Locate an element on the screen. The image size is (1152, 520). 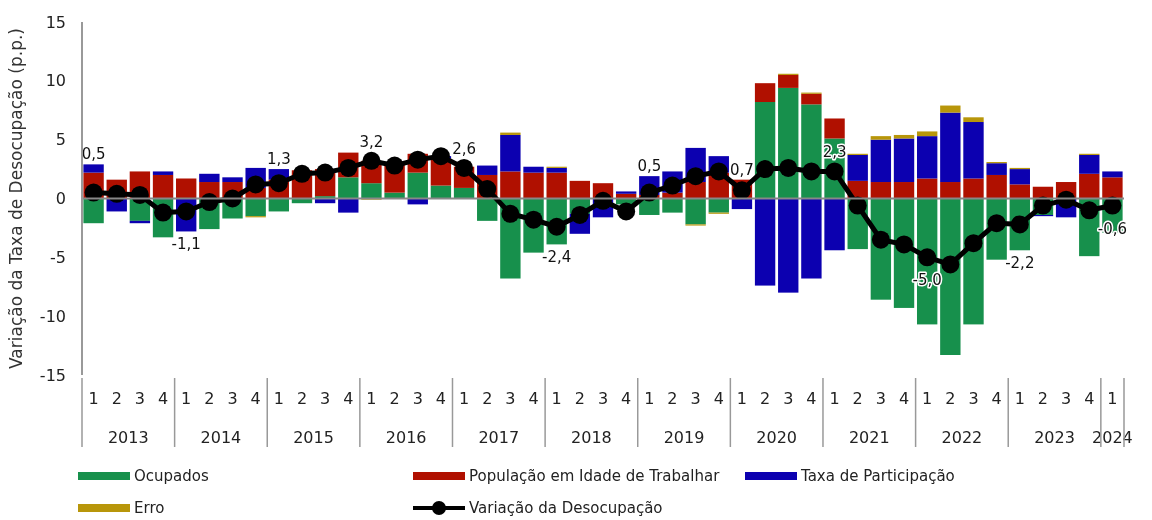
y-tick-label: -15 is located at coordinates (52, 375).